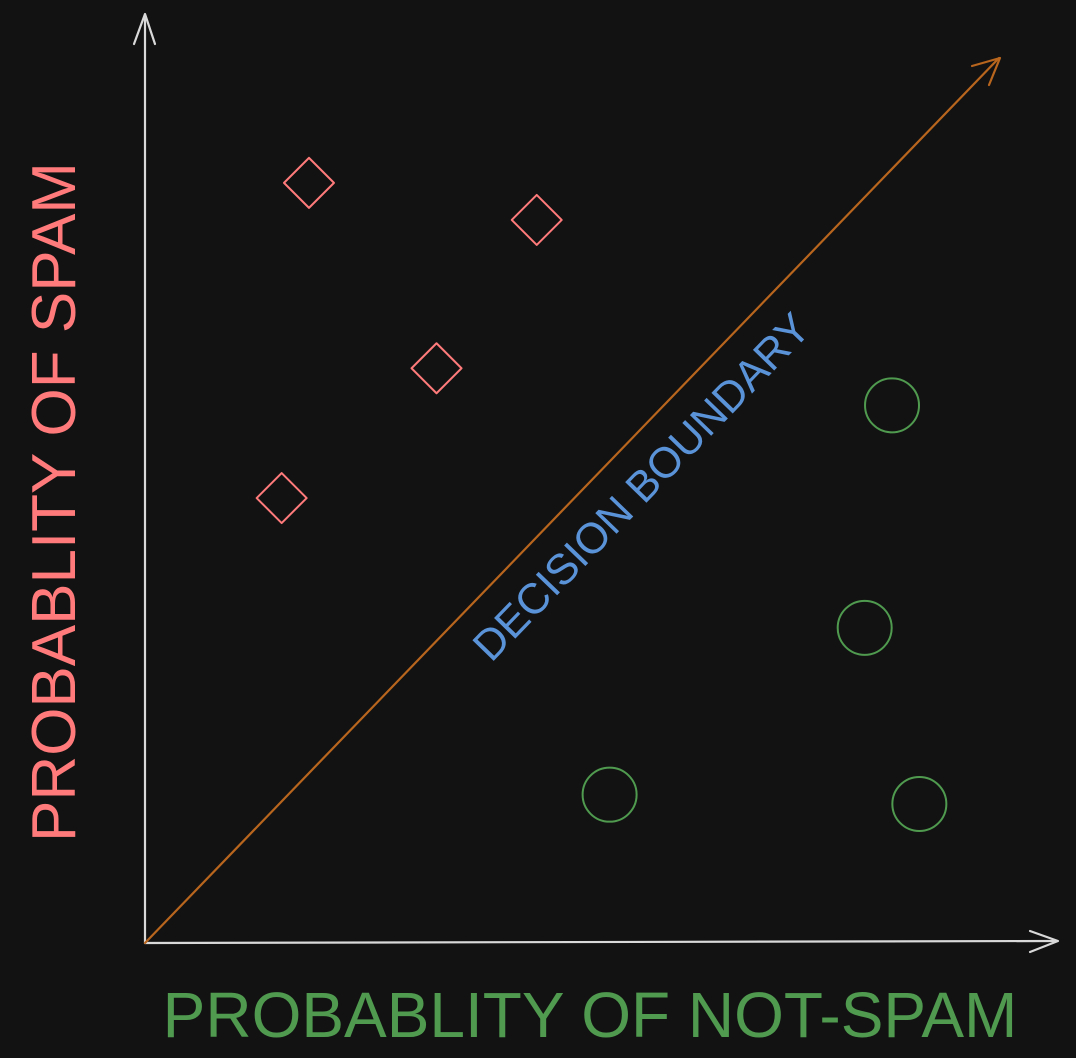 The height and width of the screenshot is (1058, 1076). Describe the element at coordinates (590, 1015) in the screenshot. I see `x-axis-label: PROBABLITY OF NOT-SPAM` at that location.